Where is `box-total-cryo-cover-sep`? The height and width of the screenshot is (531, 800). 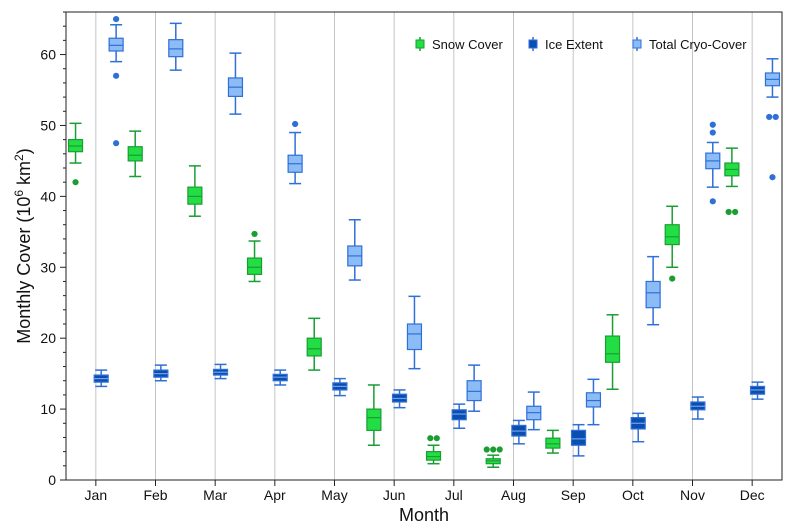
box-total-cryo-cover-sep is located at coordinates (593, 402).